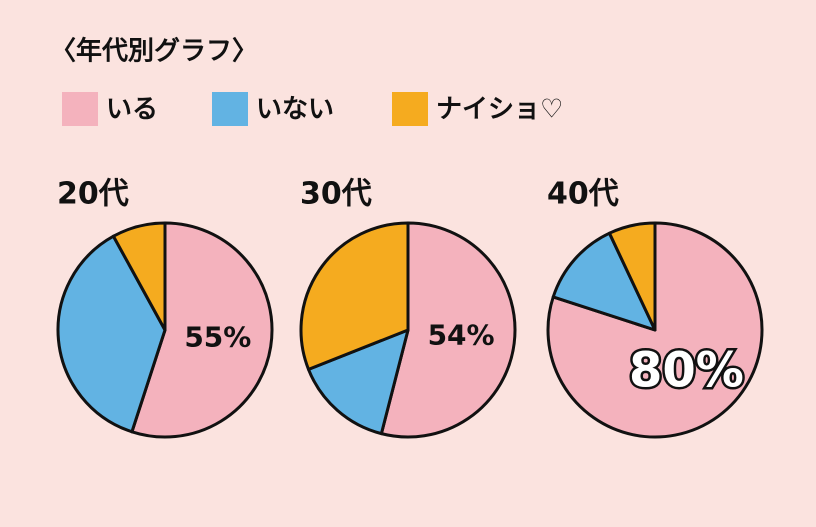 The image size is (816, 527). What do you see at coordinates (154, 51) in the screenshot?
I see `page-title: 〈年代別グラフ〉` at bounding box center [154, 51].